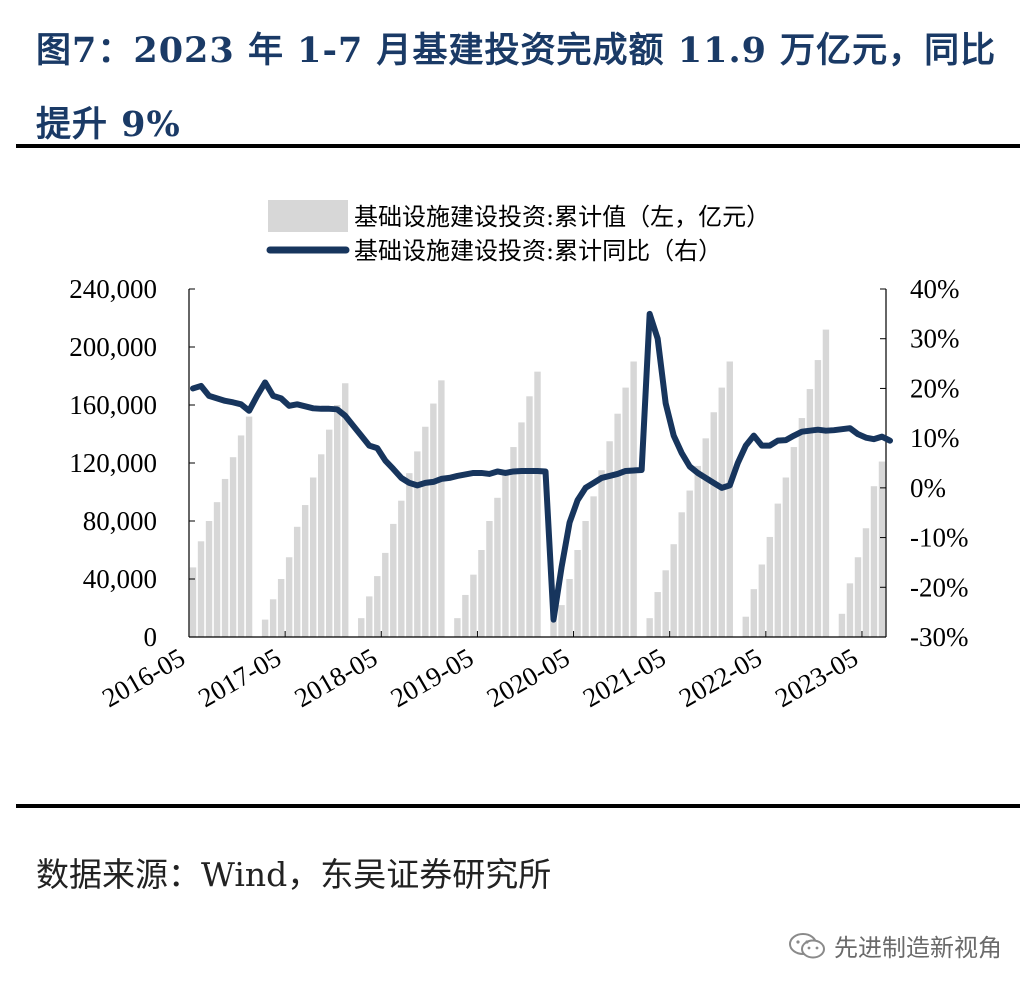  What do you see at coordinates (624, 677) in the screenshot?
I see `x-tick-label: 2021-05` at bounding box center [624, 677].